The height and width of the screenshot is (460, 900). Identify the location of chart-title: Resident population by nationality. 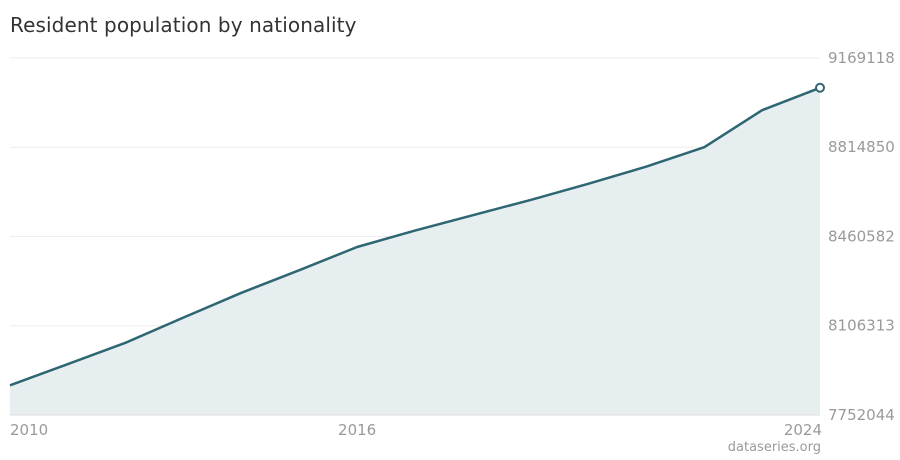
(183, 25).